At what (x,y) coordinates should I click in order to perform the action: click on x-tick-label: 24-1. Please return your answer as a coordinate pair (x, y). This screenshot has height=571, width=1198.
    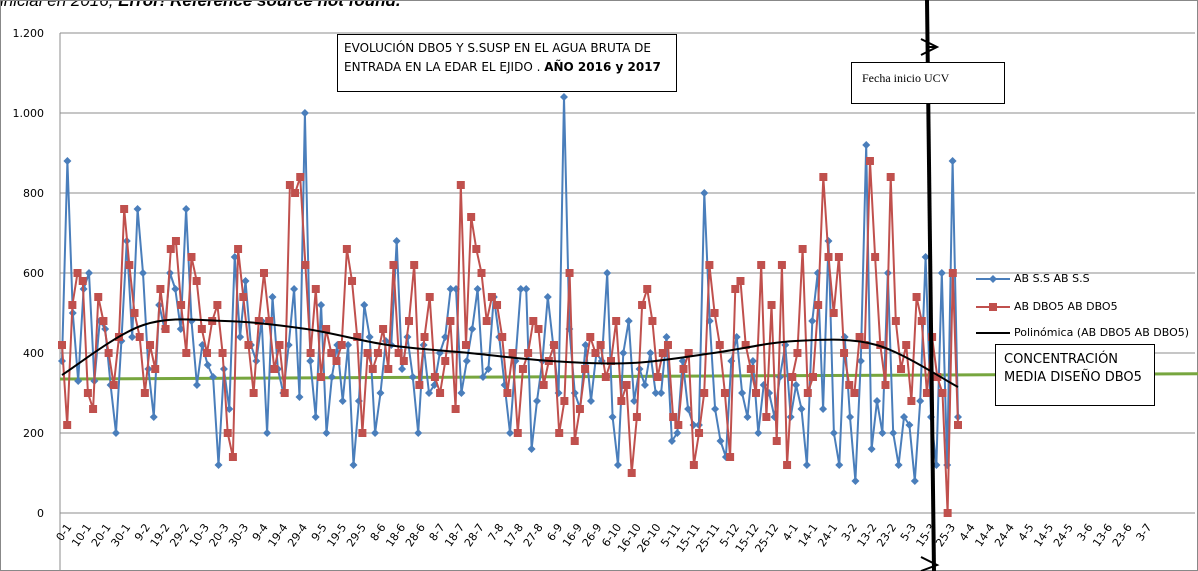
    Looking at the image, I should click on (827, 535).